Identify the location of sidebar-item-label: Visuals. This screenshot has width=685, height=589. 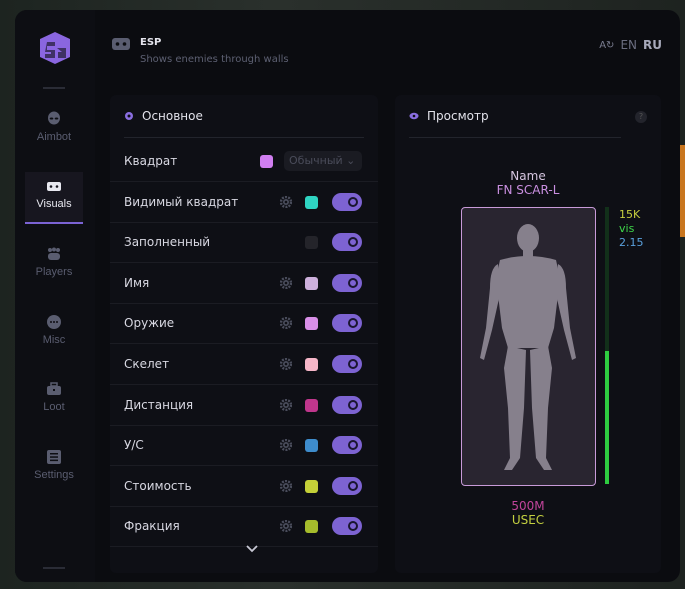
(54, 204).